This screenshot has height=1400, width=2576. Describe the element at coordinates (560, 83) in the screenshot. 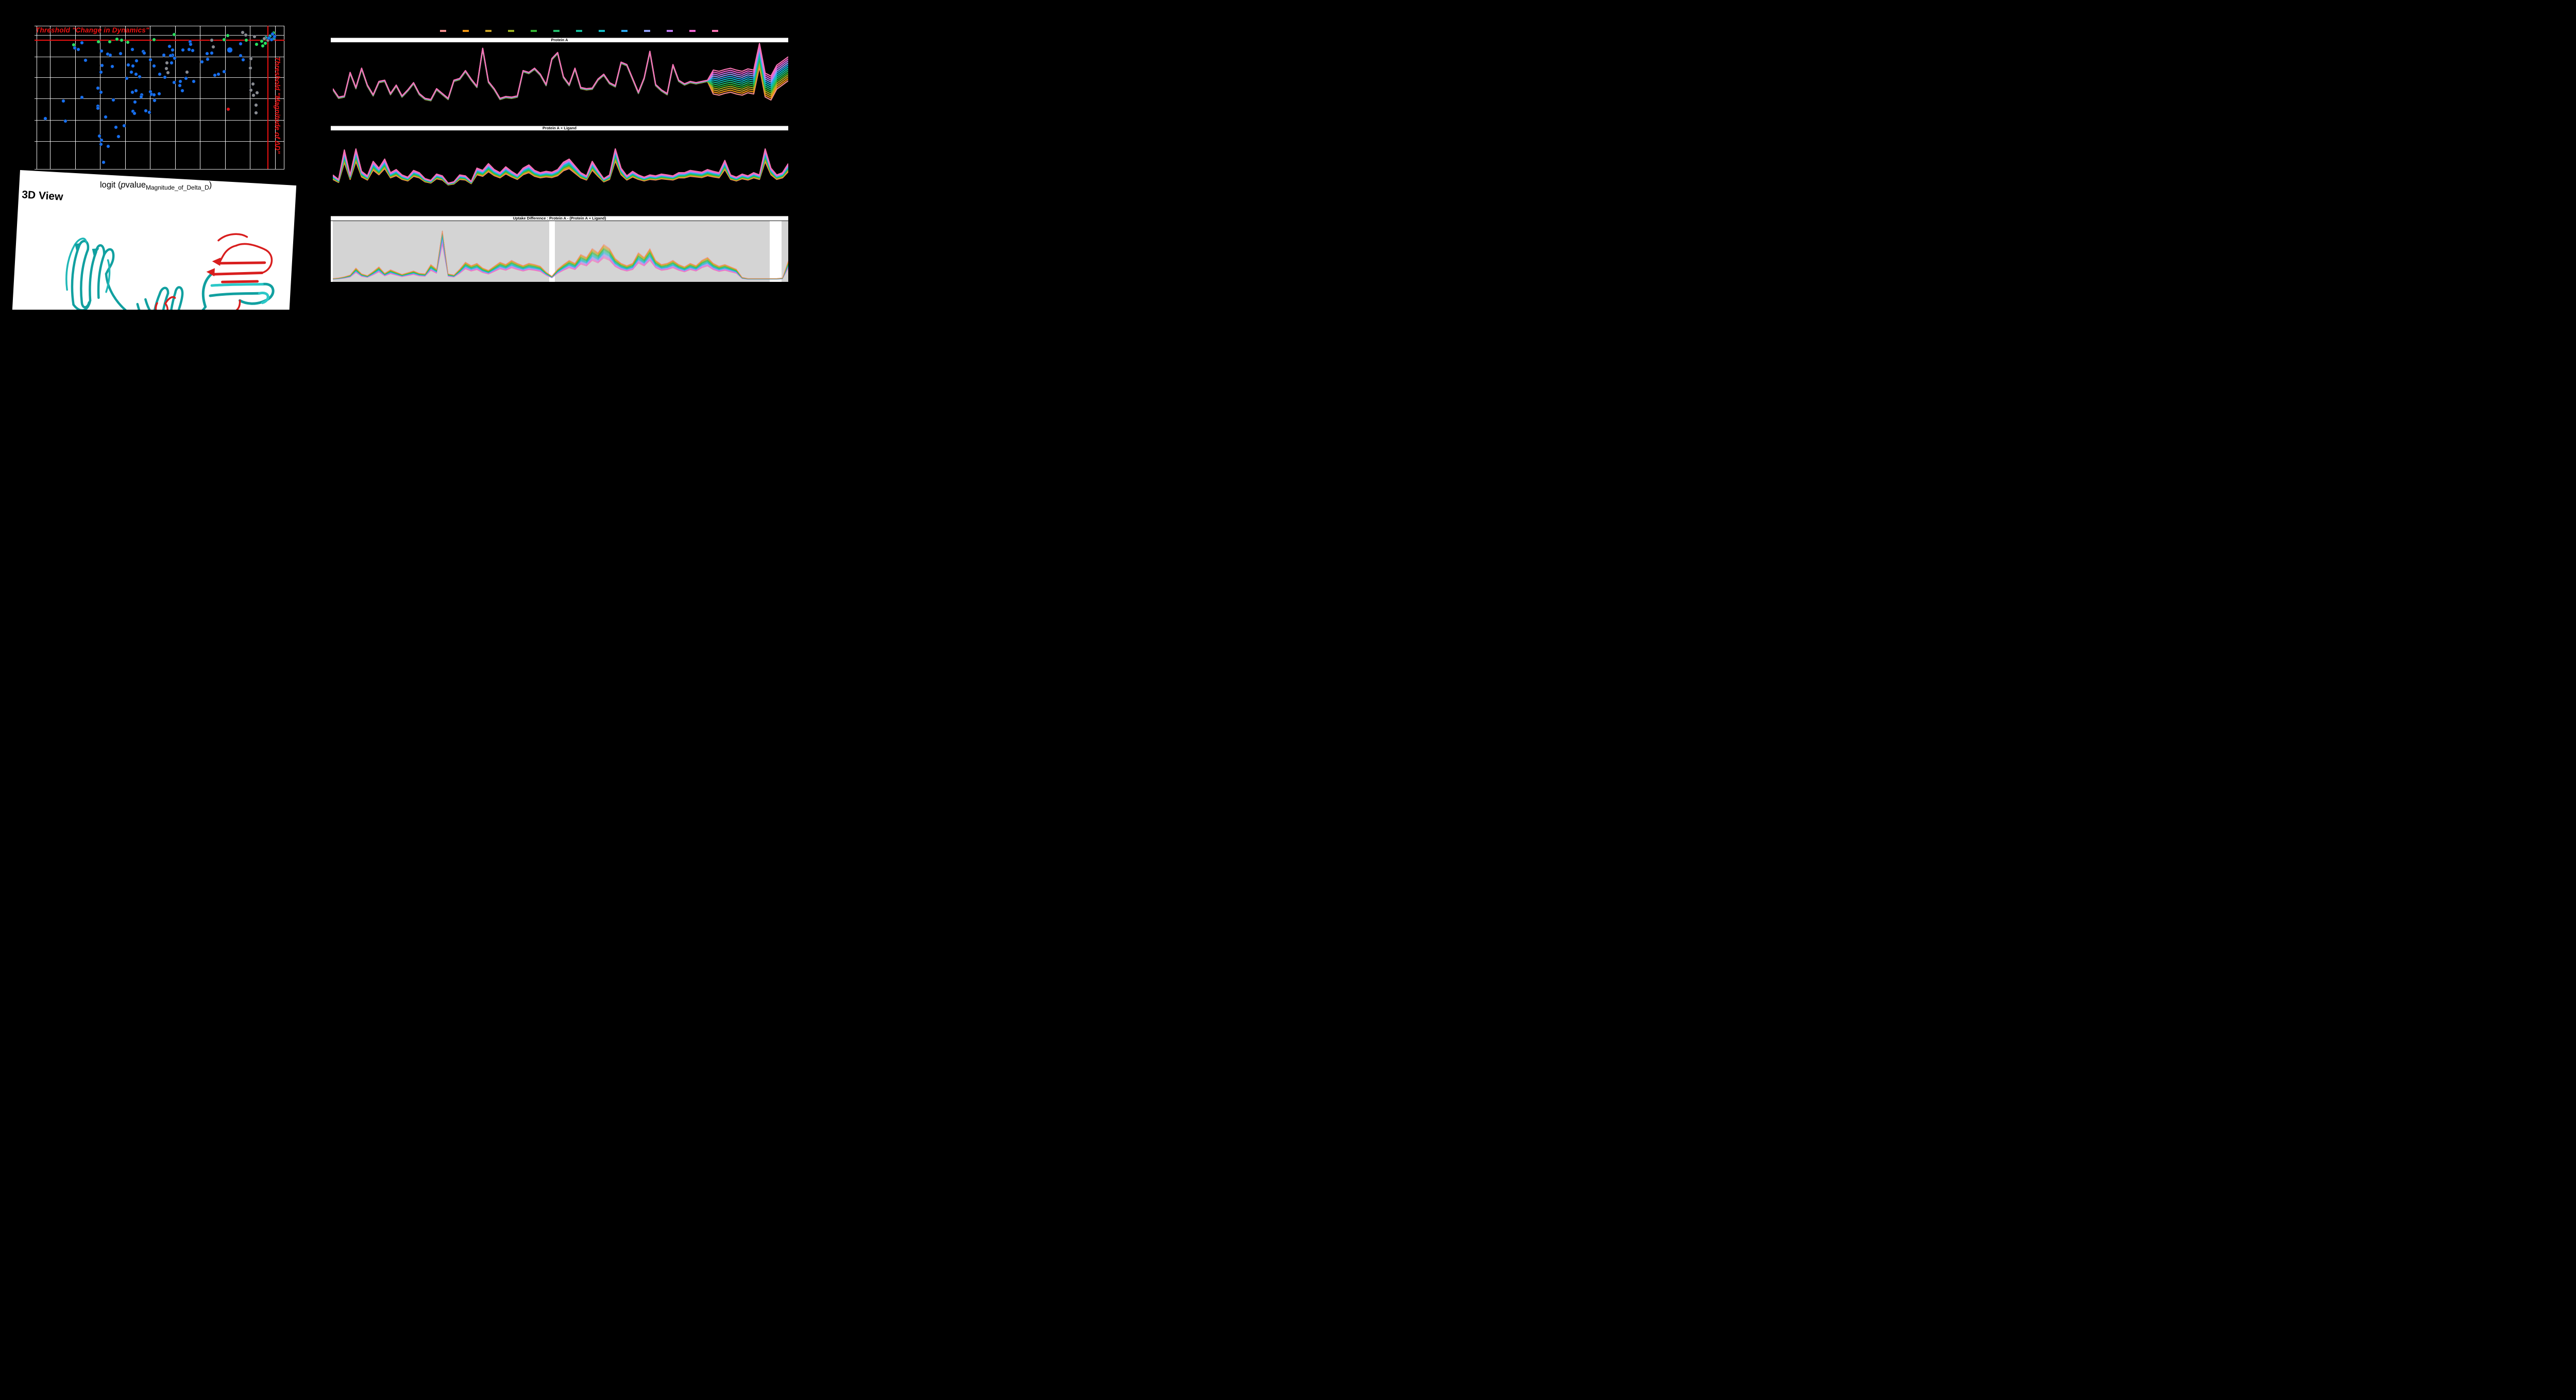

I see `uptake-chart-protein-a` at that location.